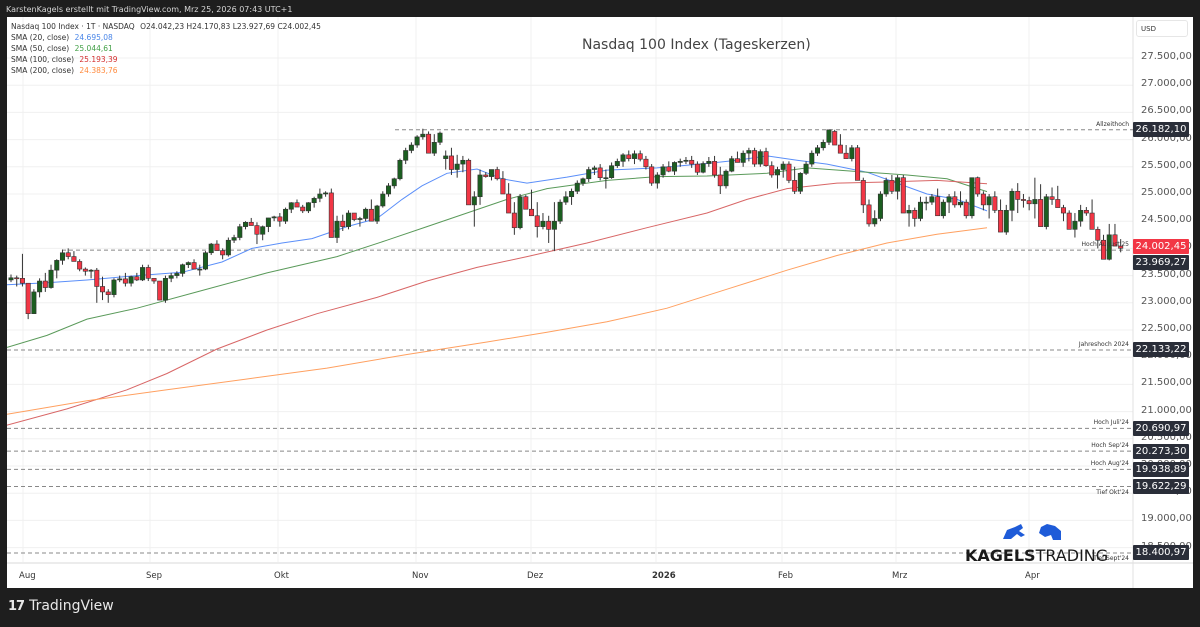 Image resolution: width=1200 pixels, height=627 pixels. What do you see at coordinates (696, 45) in the screenshot?
I see `chart-title: Nasdaq 100 Index (Tageskerzen)` at bounding box center [696, 45].